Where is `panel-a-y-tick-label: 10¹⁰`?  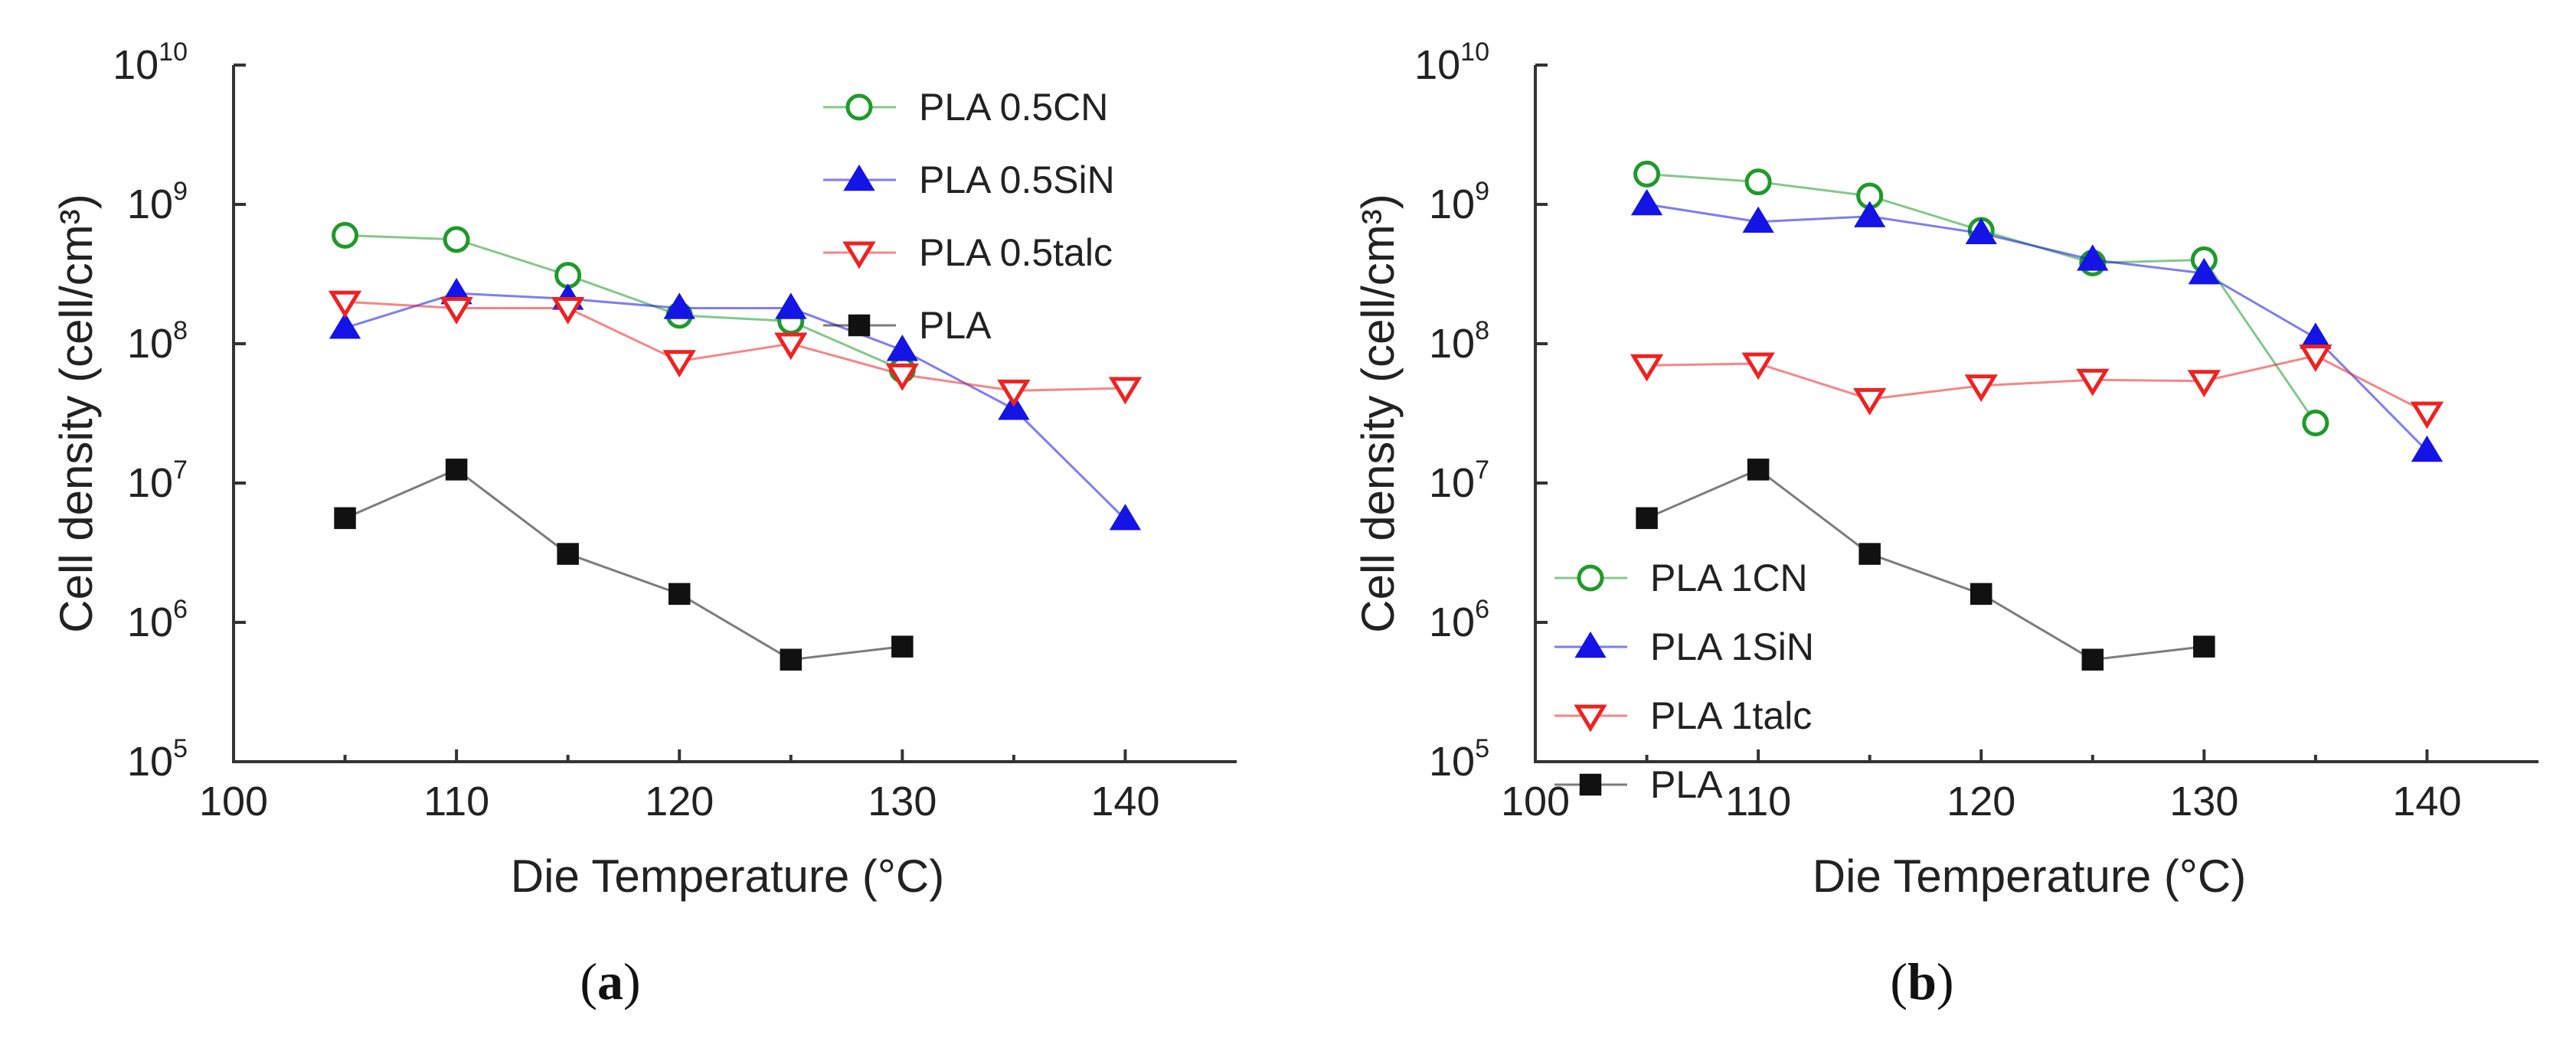
panel-a-y-tick-label: 10¹⁰ is located at coordinates (150, 63).